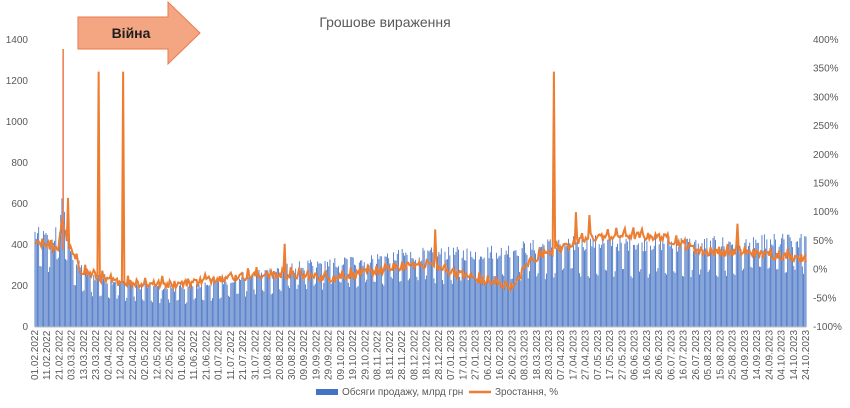 The image size is (850, 408). What do you see at coordinates (19, 245) in the screenshot?
I see `left-tick-label: 400` at bounding box center [19, 245].